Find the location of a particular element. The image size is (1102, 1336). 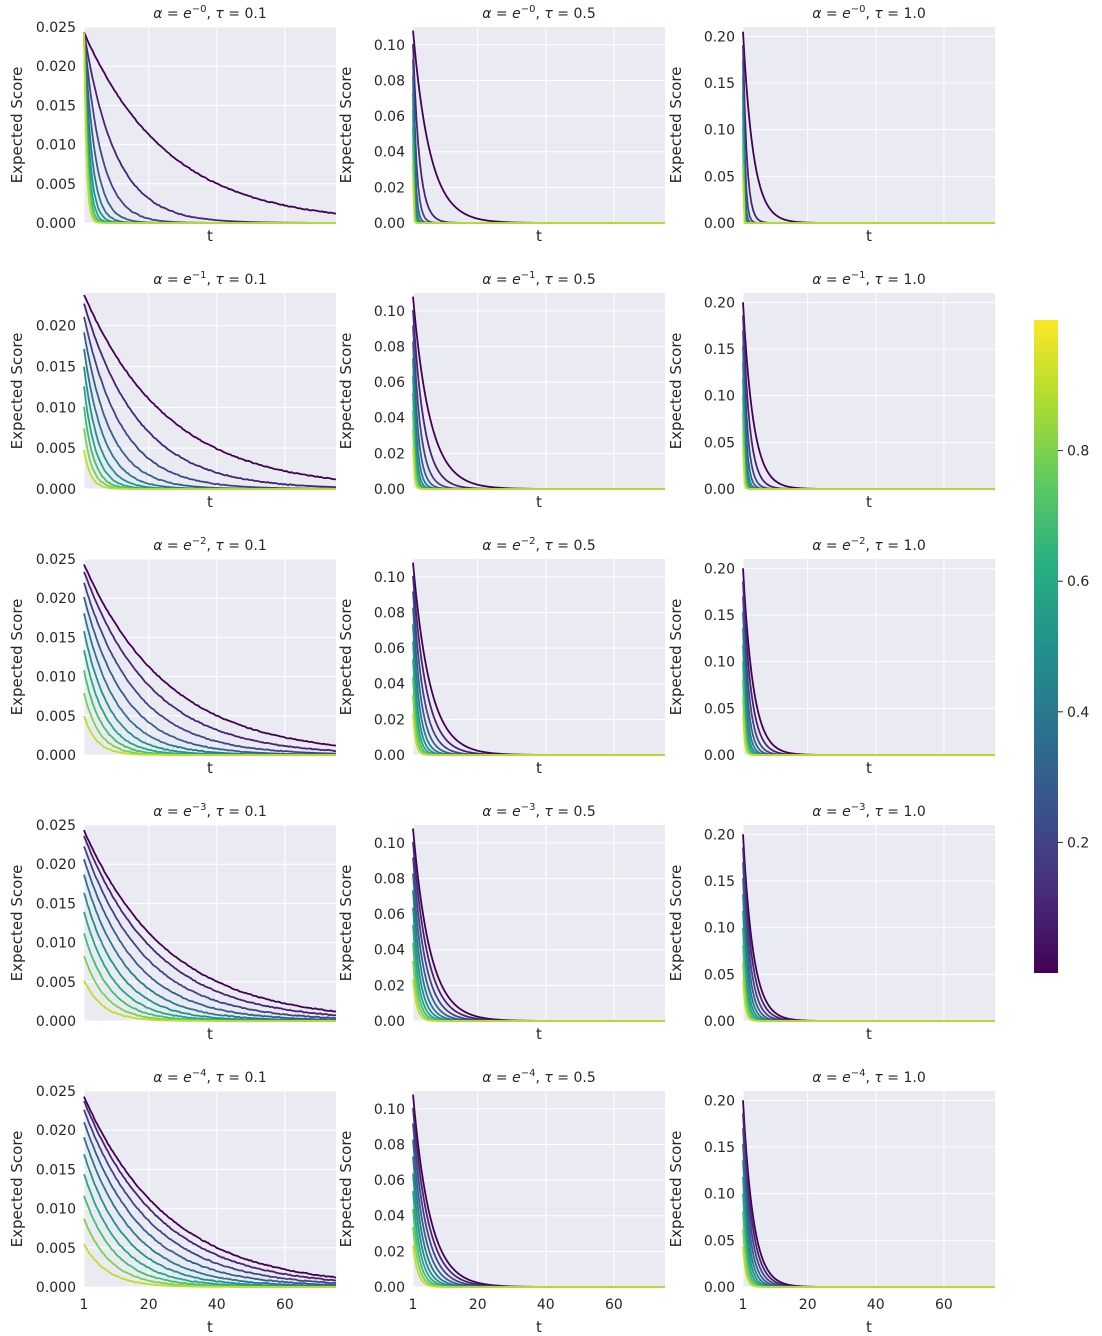

colorbar-tick-label: 0.2 is located at coordinates (1078, 843).